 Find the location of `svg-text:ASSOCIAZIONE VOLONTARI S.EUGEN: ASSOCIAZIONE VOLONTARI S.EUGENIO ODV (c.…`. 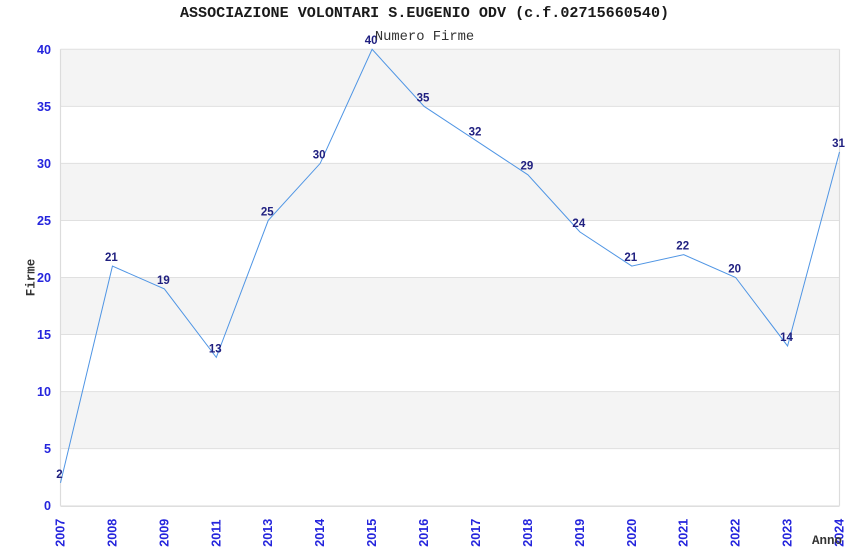

svg-text:ASSOCIAZIONE VOLONTARI S.EUGEN: ASSOCIAZIONE VOLONTARI S.EUGENIO ODV (c.… is located at coordinates (424, 13).